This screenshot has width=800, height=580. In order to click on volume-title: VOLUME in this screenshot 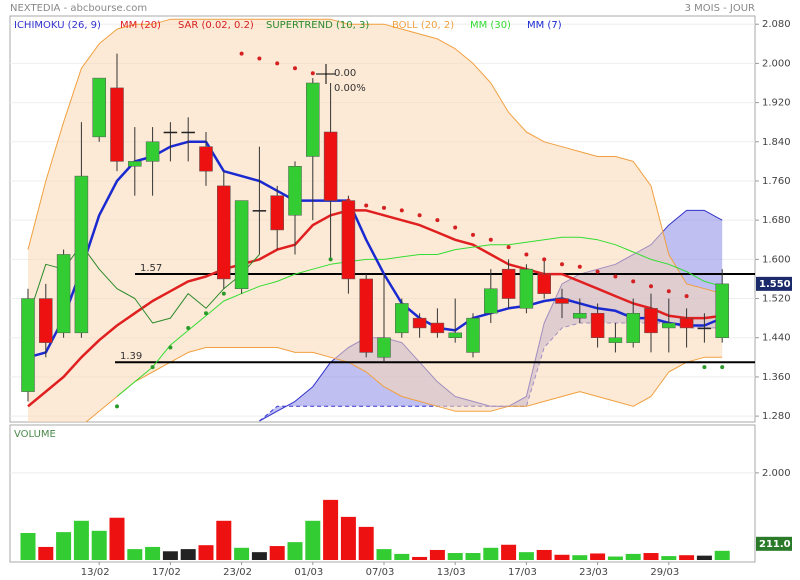, I will do `click(35, 434)`.